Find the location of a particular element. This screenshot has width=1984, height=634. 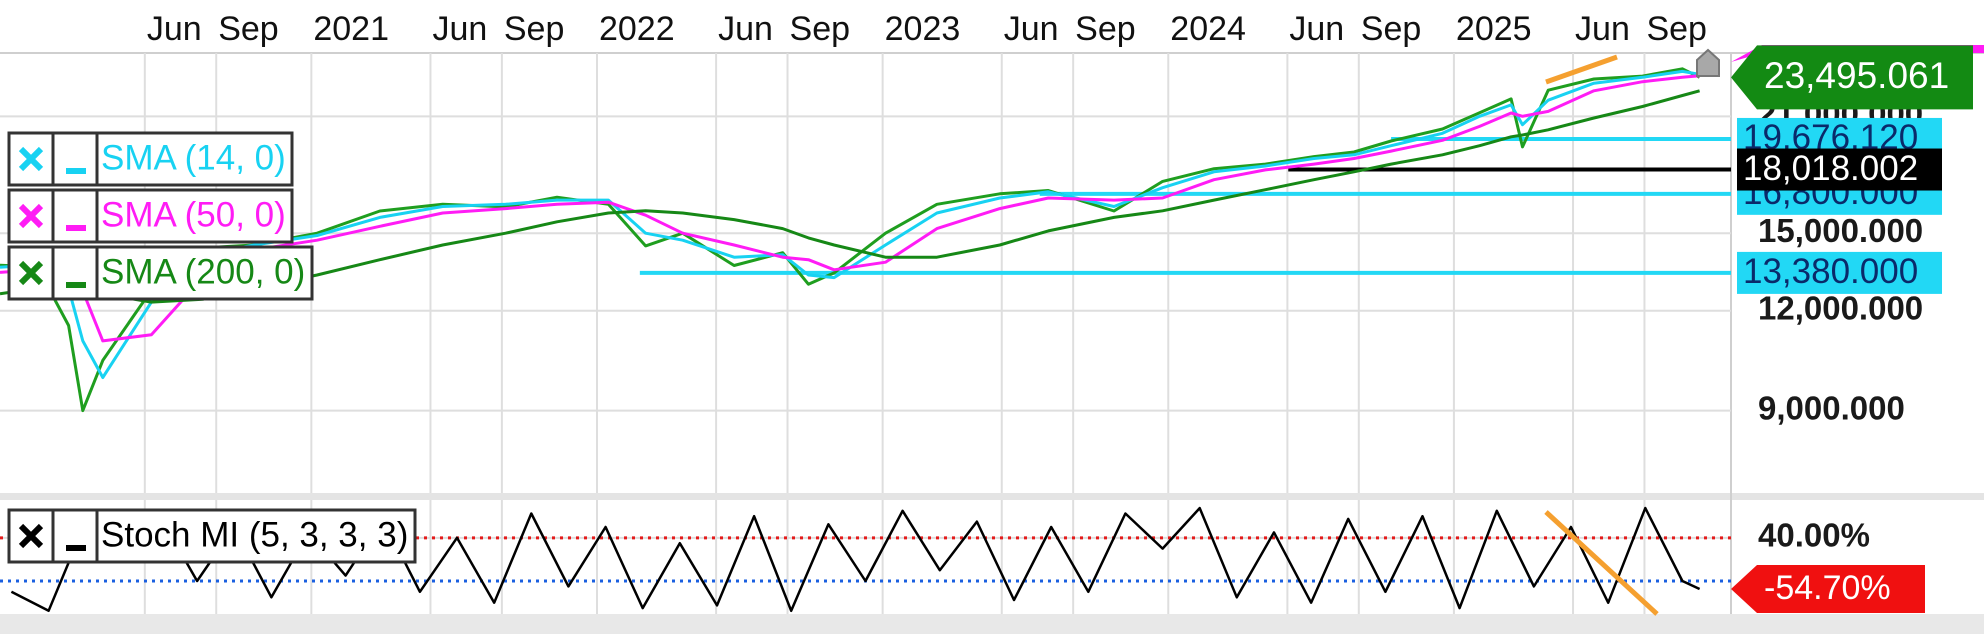

legend-item: SMA (200, 0) is located at coordinates (160, 273).